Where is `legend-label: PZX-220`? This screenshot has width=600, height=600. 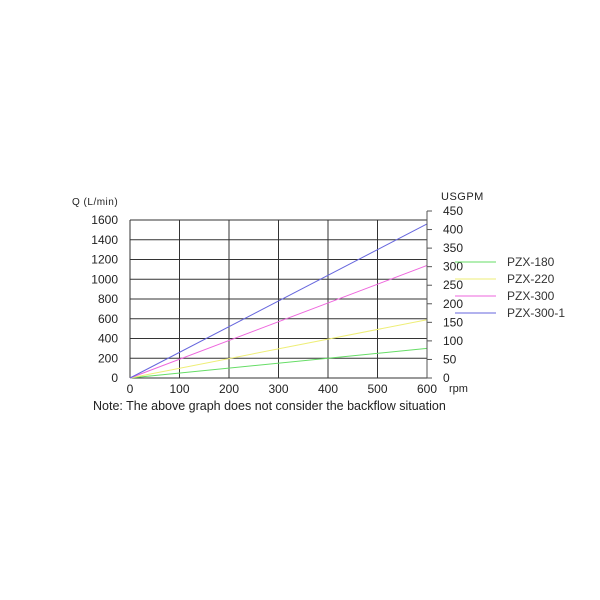 legend-label: PZX-220 is located at coordinates (531, 279).